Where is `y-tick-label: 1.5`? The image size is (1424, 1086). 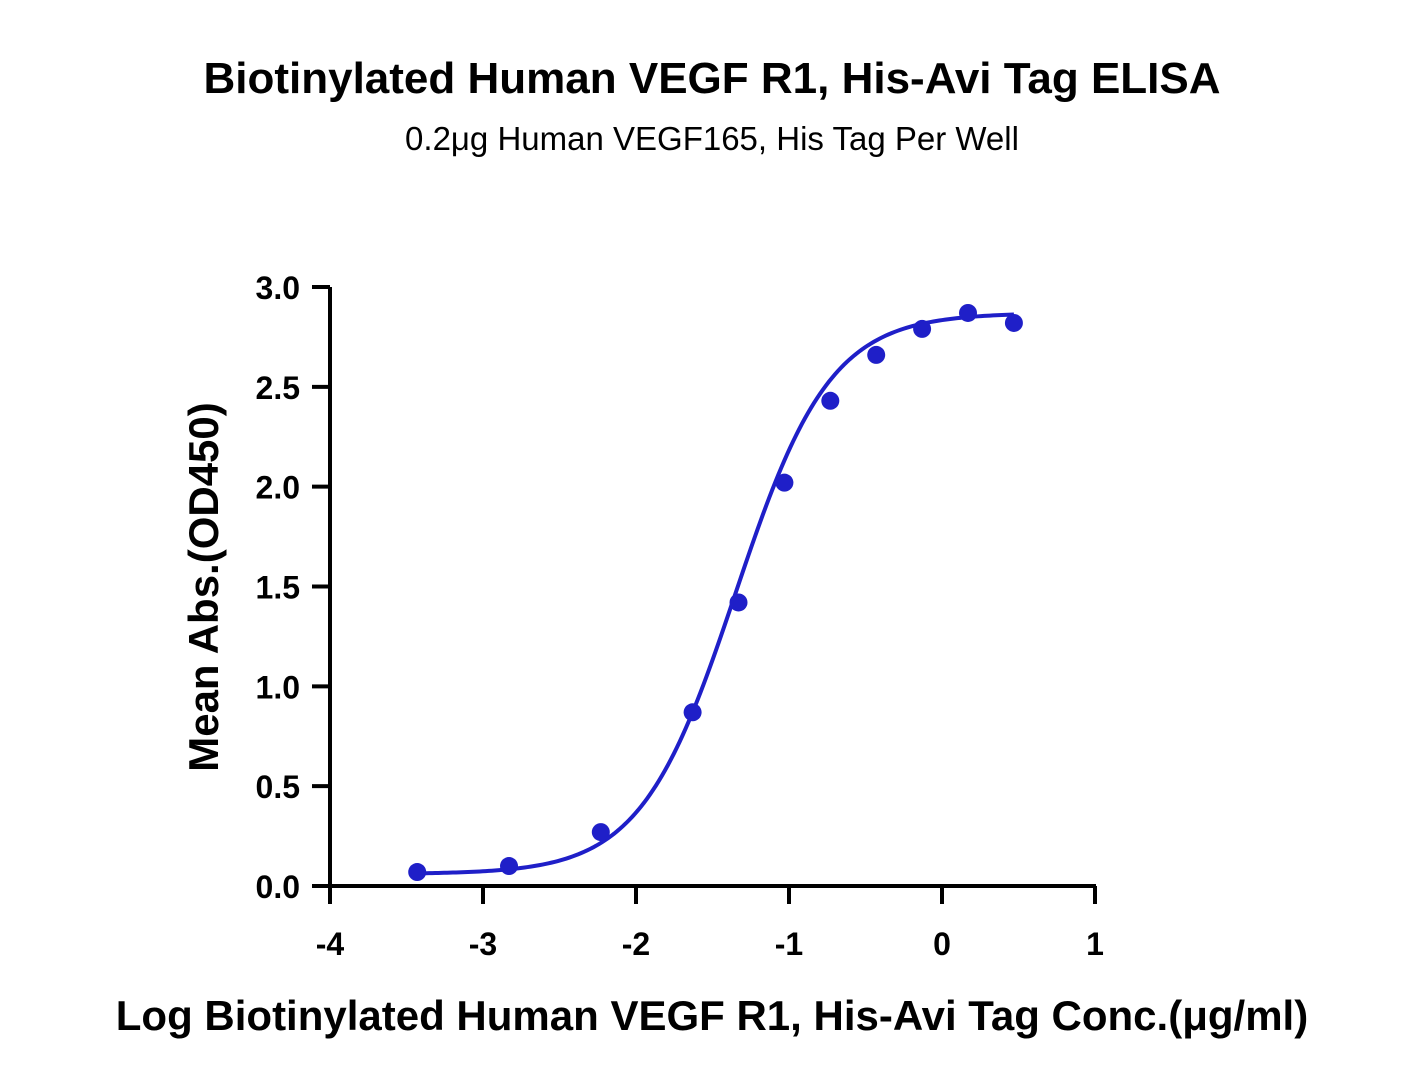 y-tick-label: 1.5 is located at coordinates (278, 588).